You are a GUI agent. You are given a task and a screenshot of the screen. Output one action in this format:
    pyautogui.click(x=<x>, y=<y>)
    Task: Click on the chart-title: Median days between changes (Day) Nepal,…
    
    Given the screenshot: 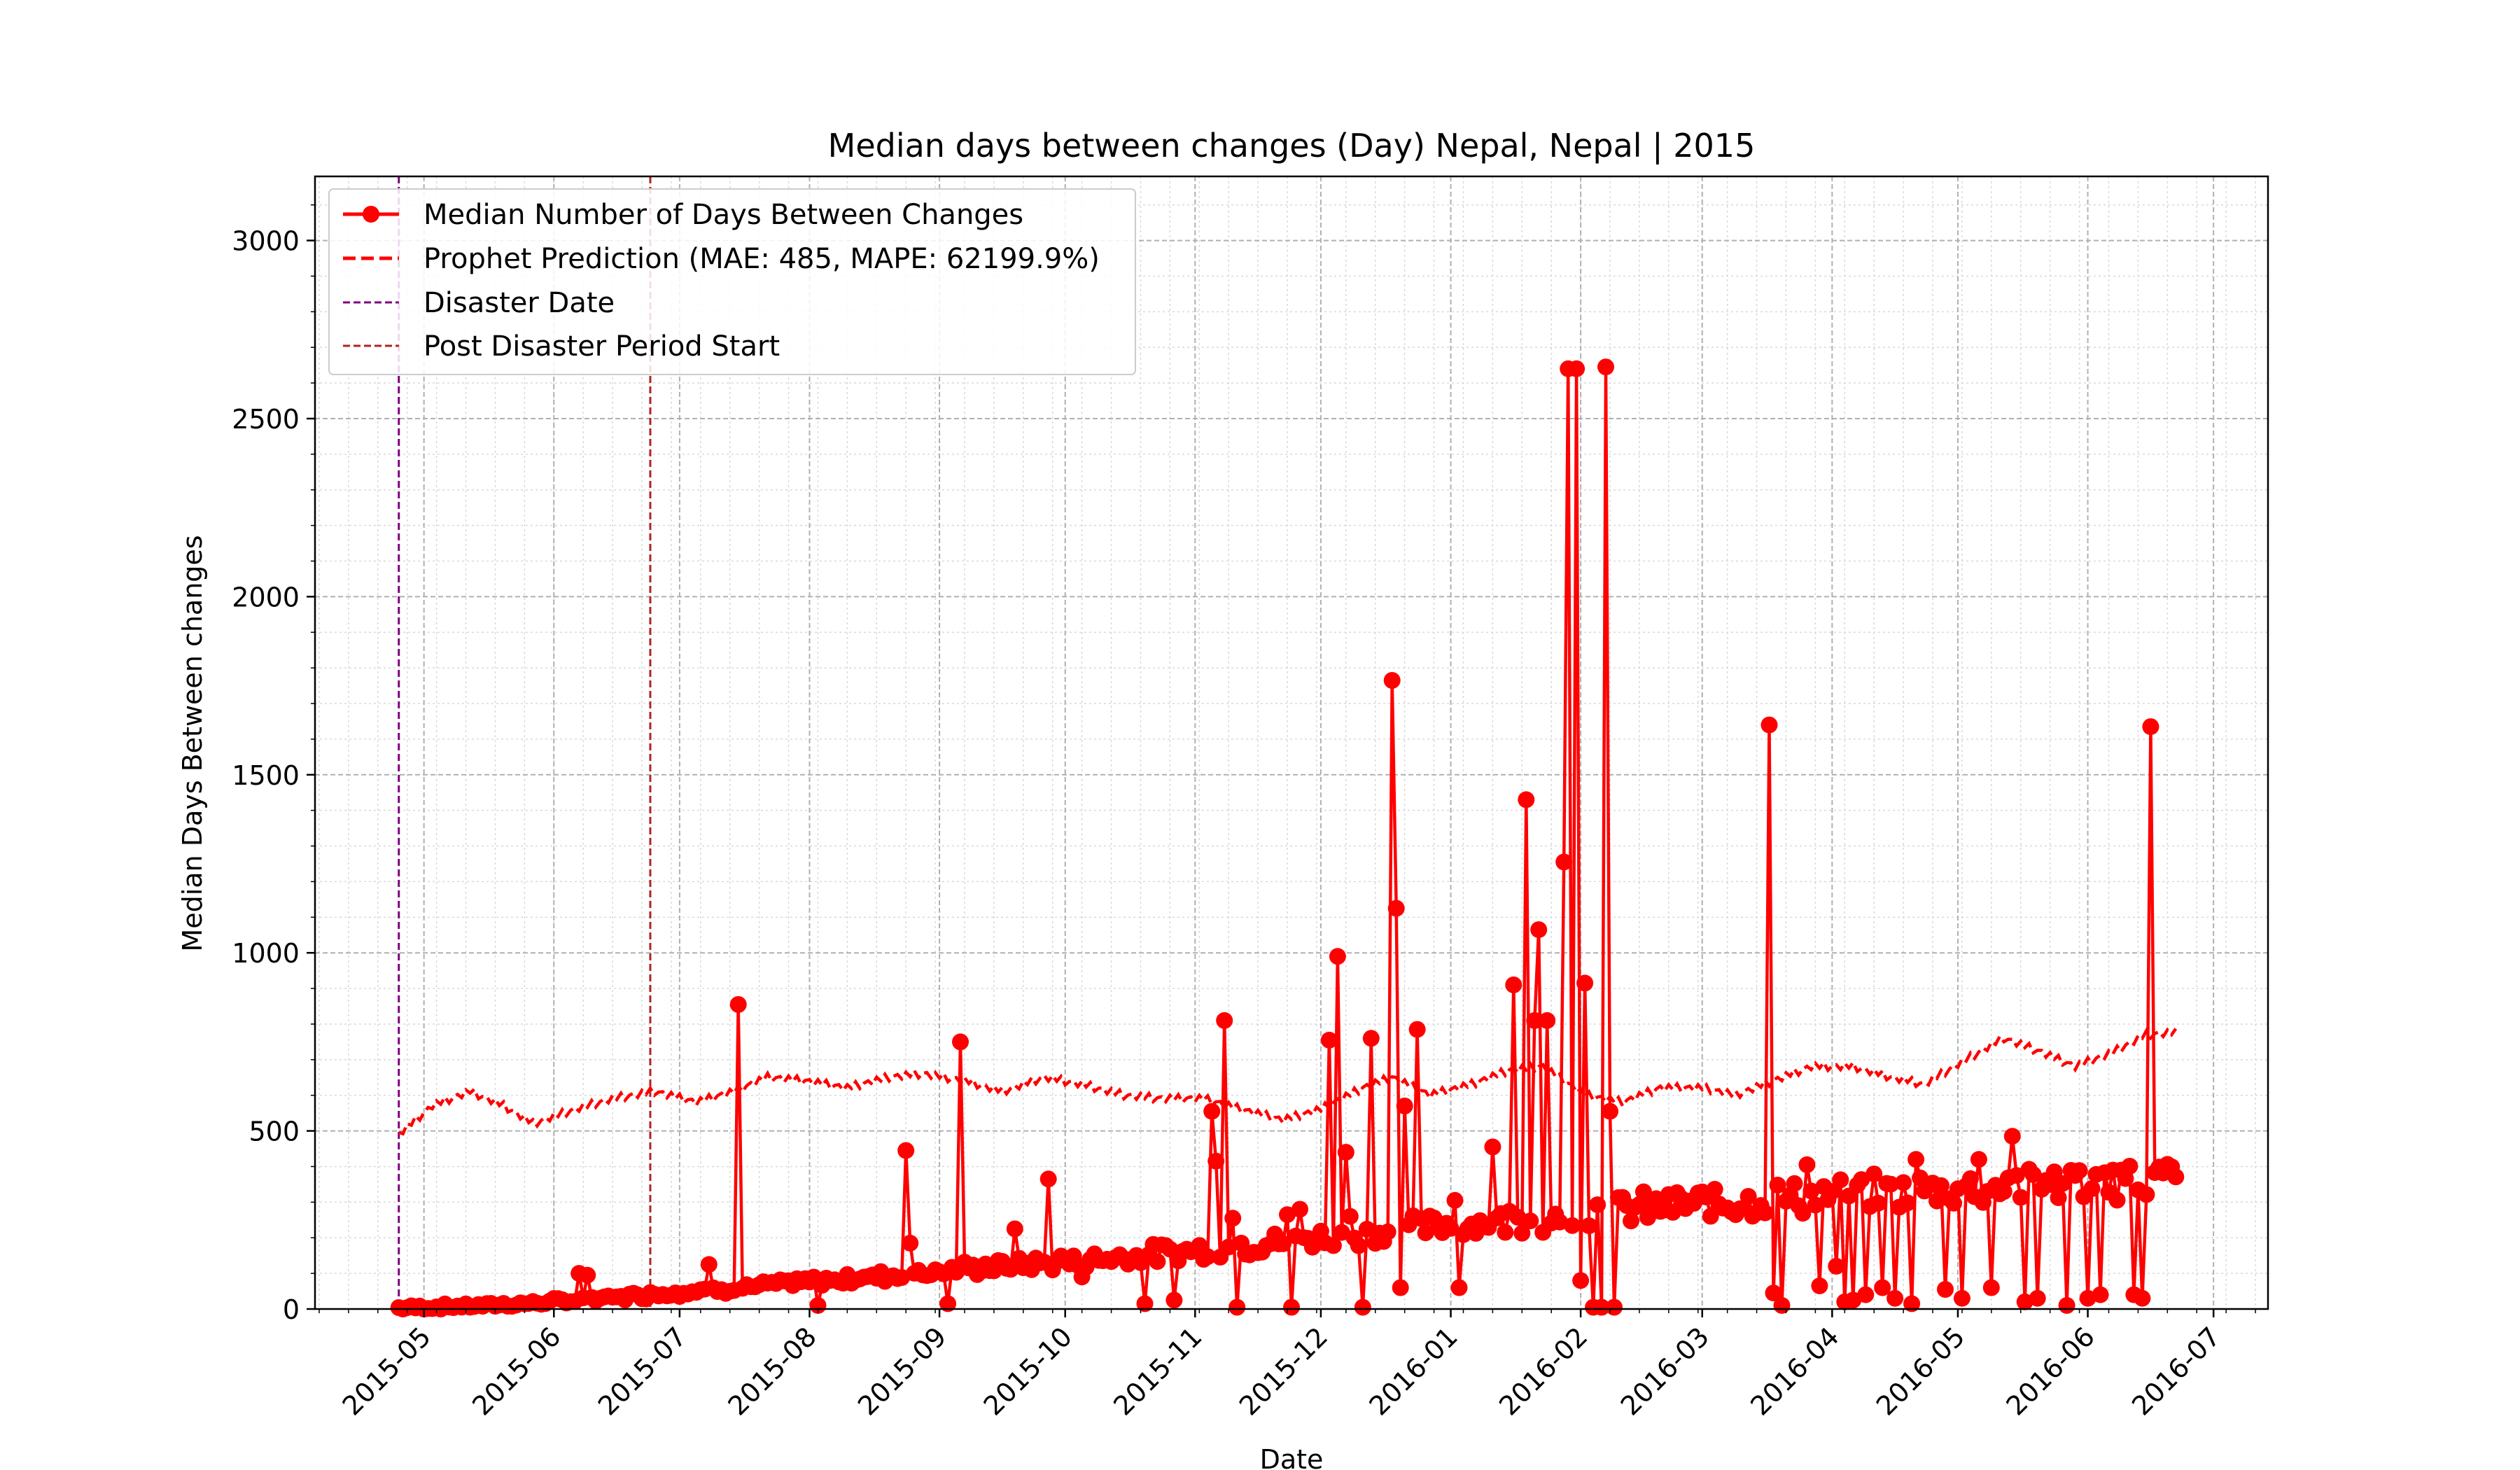 What is the action you would take?
    pyautogui.click(x=1292, y=146)
    